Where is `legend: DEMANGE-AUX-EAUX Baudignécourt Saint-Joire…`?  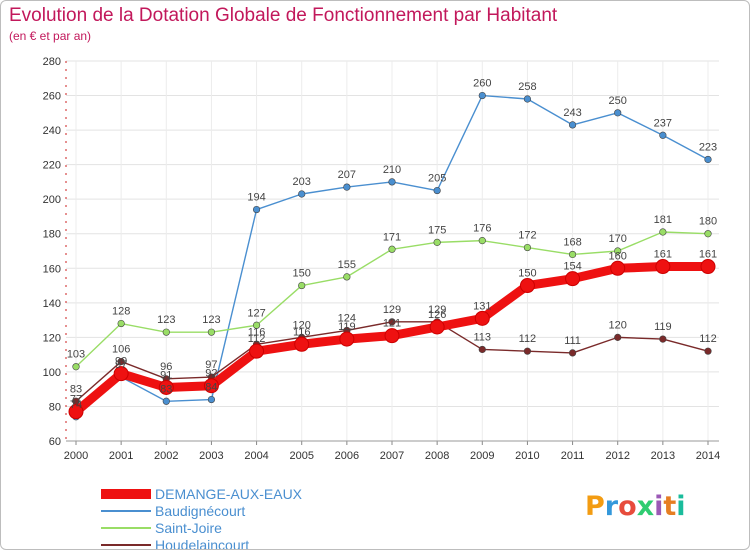 legend: DEMANGE-AUX-EAUX Baudignécourt Saint-Joire… is located at coordinates (201, 517).